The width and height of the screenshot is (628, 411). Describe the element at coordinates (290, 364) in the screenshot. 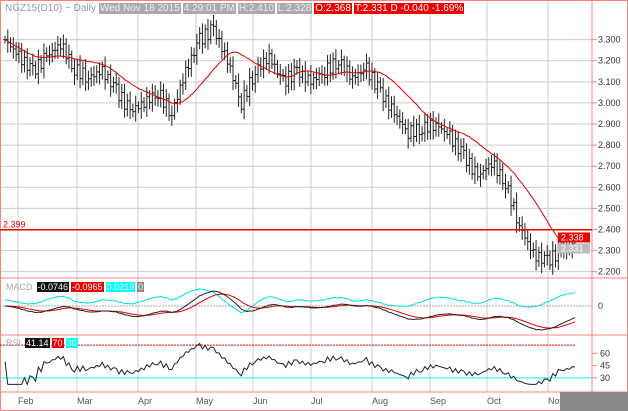

I see `rsi-line` at that location.